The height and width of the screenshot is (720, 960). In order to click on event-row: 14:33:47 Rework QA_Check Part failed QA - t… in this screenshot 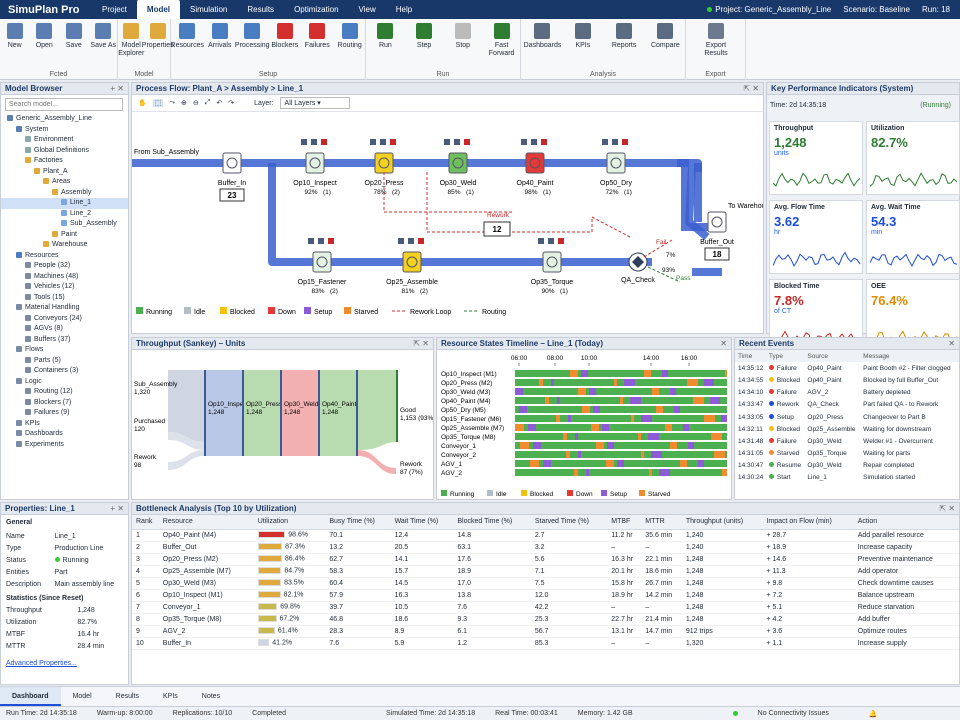, I will do `click(838, 405)`.